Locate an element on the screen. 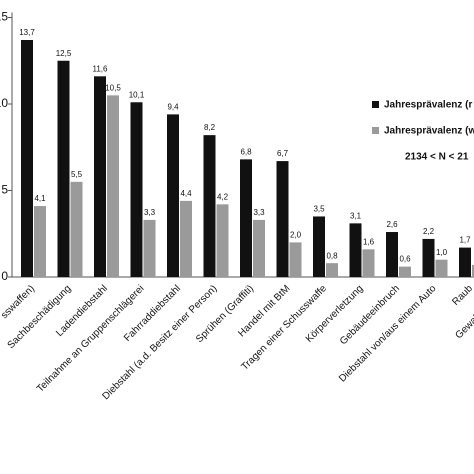 This screenshot has width=474, height=474. value-label: 10,1 is located at coordinates (137, 94).